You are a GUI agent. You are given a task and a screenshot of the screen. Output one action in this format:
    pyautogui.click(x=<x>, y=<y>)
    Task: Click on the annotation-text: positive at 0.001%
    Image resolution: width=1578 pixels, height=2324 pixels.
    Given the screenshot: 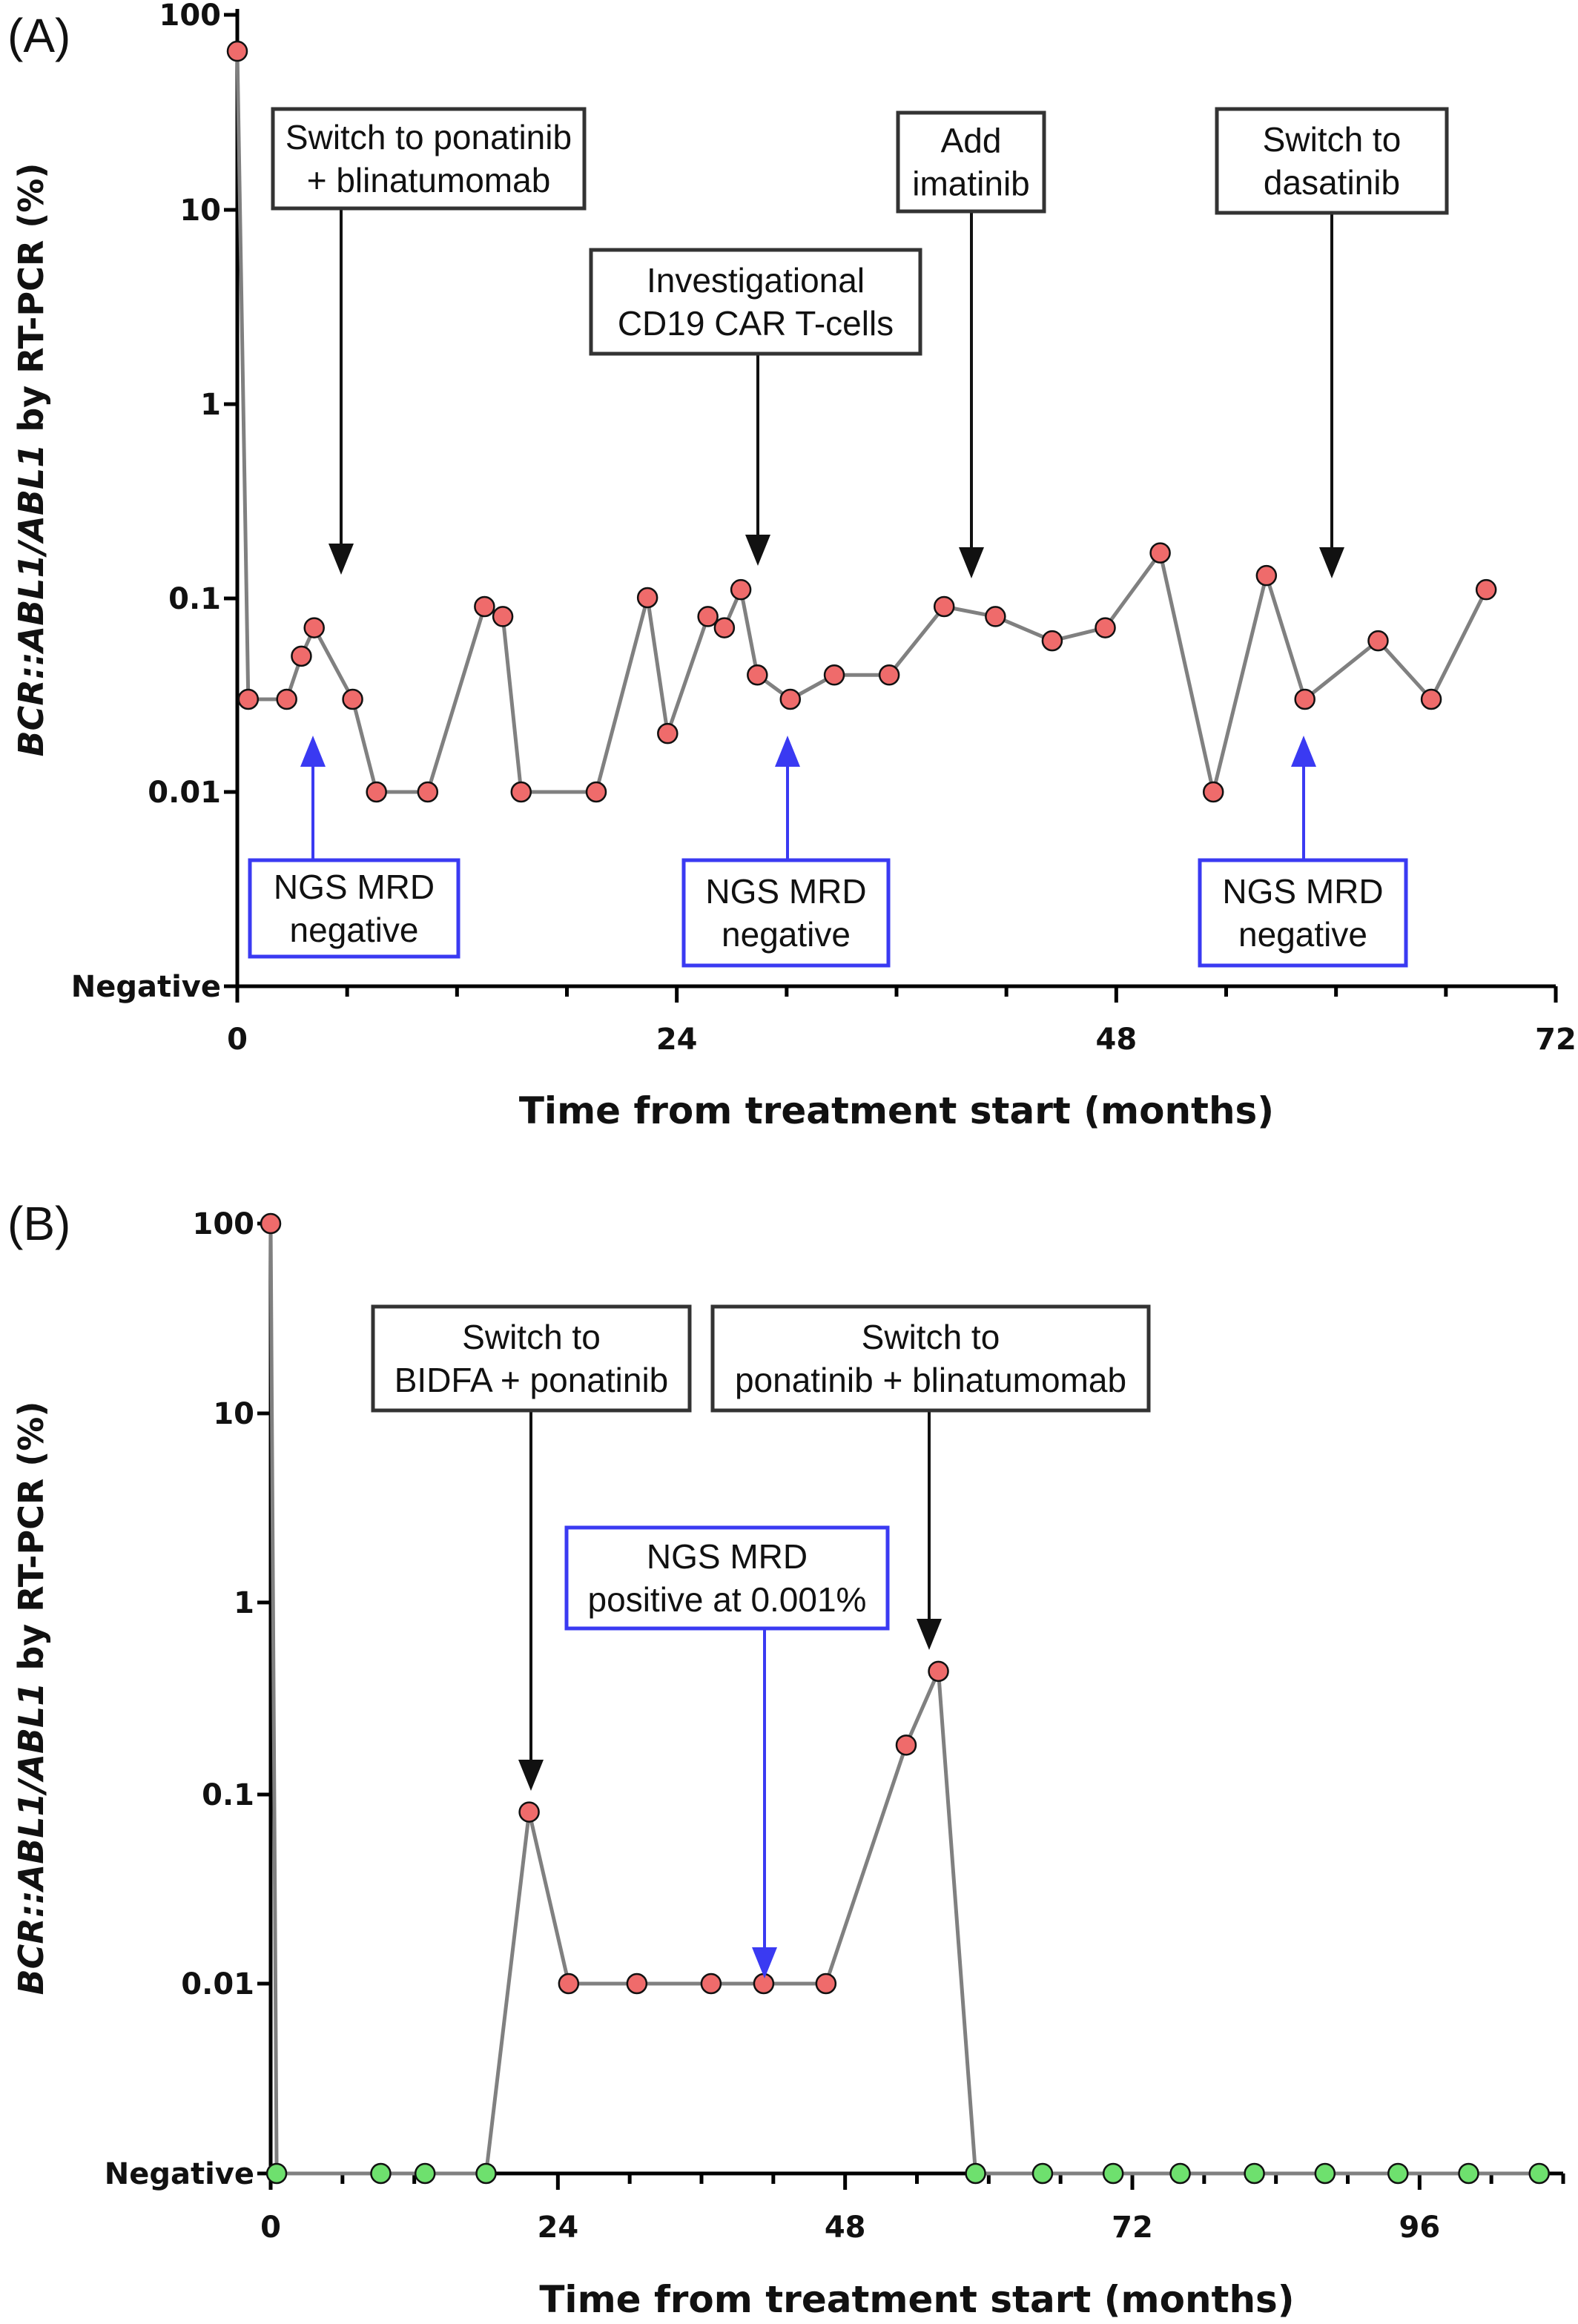 What is the action you would take?
    pyautogui.click(x=727, y=1600)
    